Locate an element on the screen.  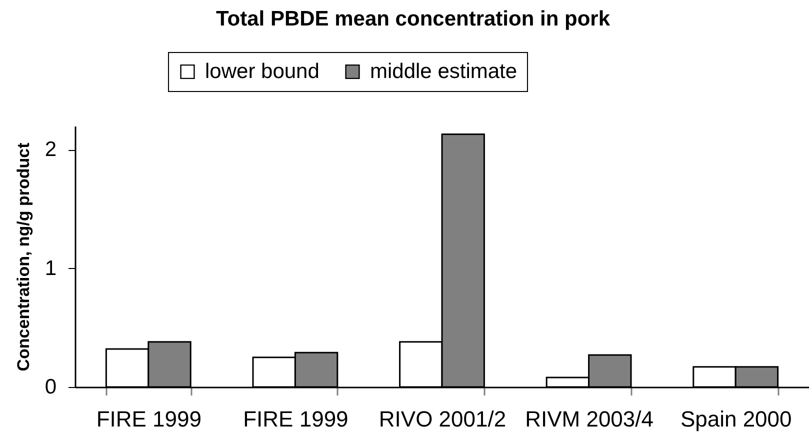
legend-label: lower bound is located at coordinates (262, 71).